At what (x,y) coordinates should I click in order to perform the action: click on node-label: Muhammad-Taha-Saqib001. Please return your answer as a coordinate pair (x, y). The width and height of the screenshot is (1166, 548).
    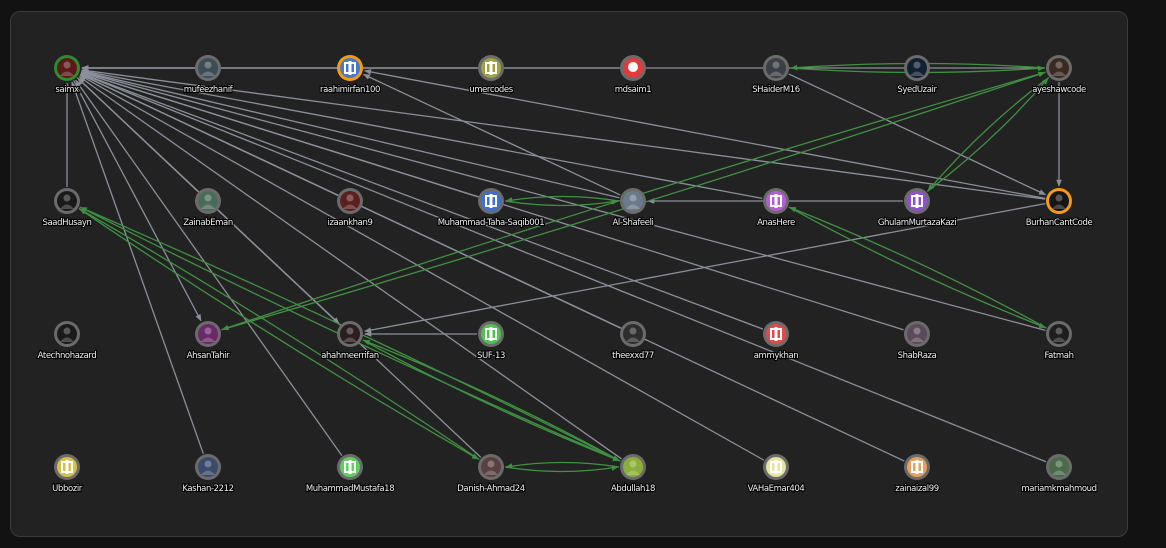
    Looking at the image, I should click on (491, 223).